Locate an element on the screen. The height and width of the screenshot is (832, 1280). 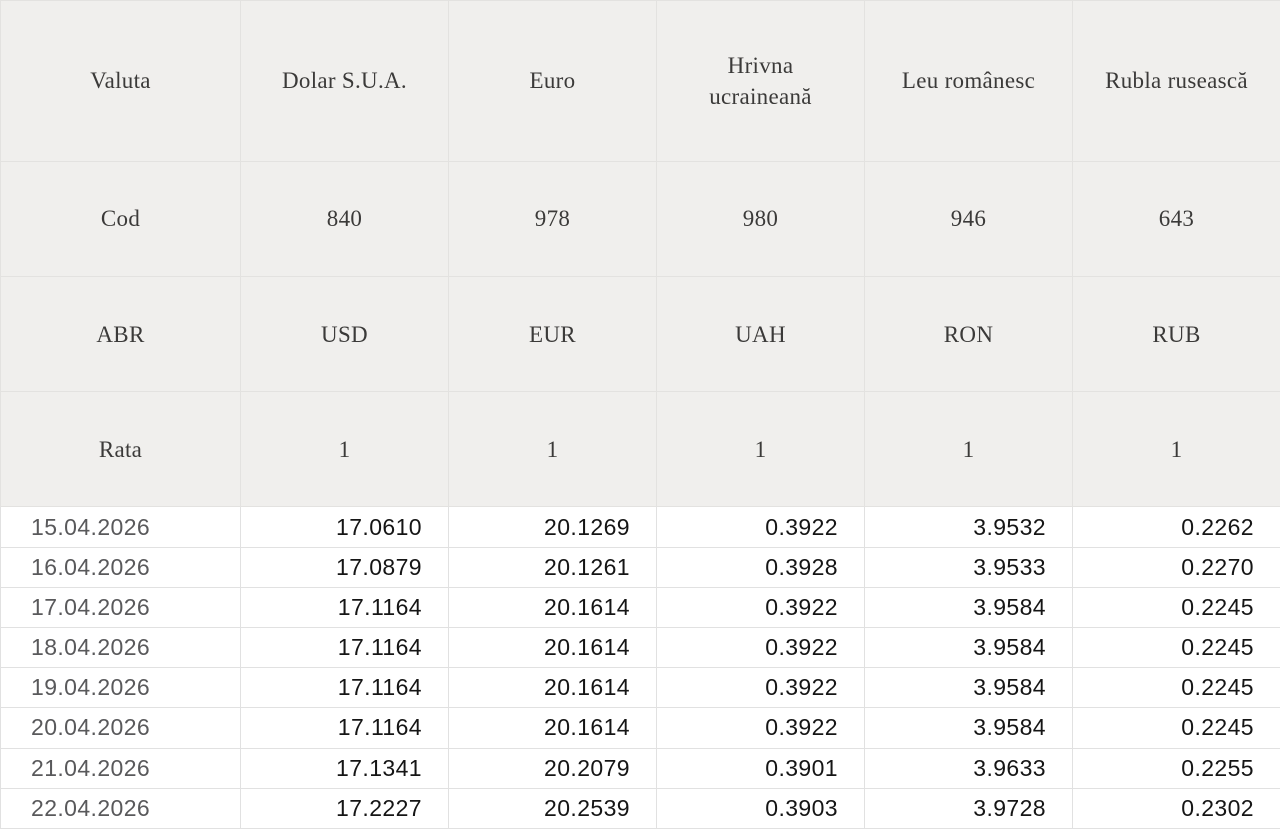
rate-cell: 0.3903 is located at coordinates (760, 808).